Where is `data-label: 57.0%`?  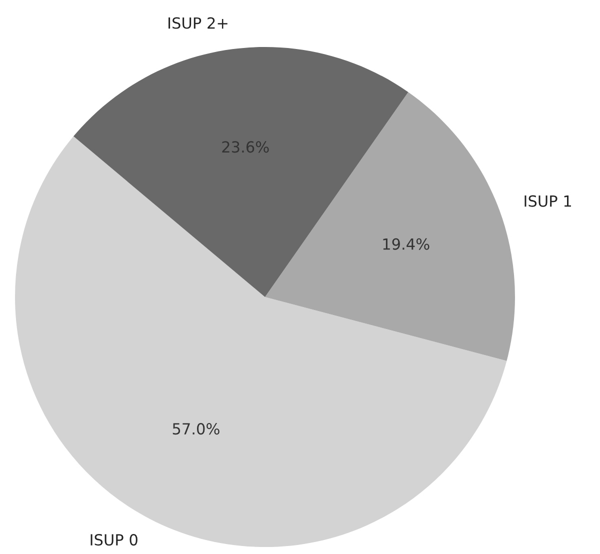 data-label: 57.0% is located at coordinates (196, 429).